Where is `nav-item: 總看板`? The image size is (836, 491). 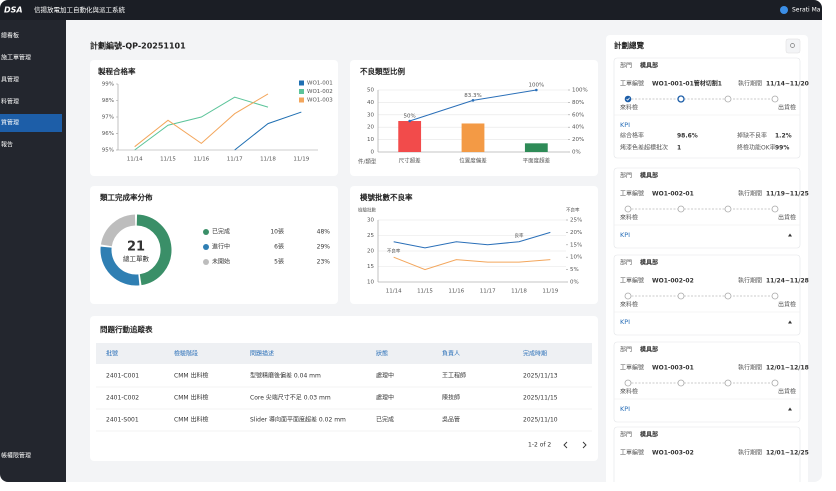
nav-item: 總看板 is located at coordinates (10, 36).